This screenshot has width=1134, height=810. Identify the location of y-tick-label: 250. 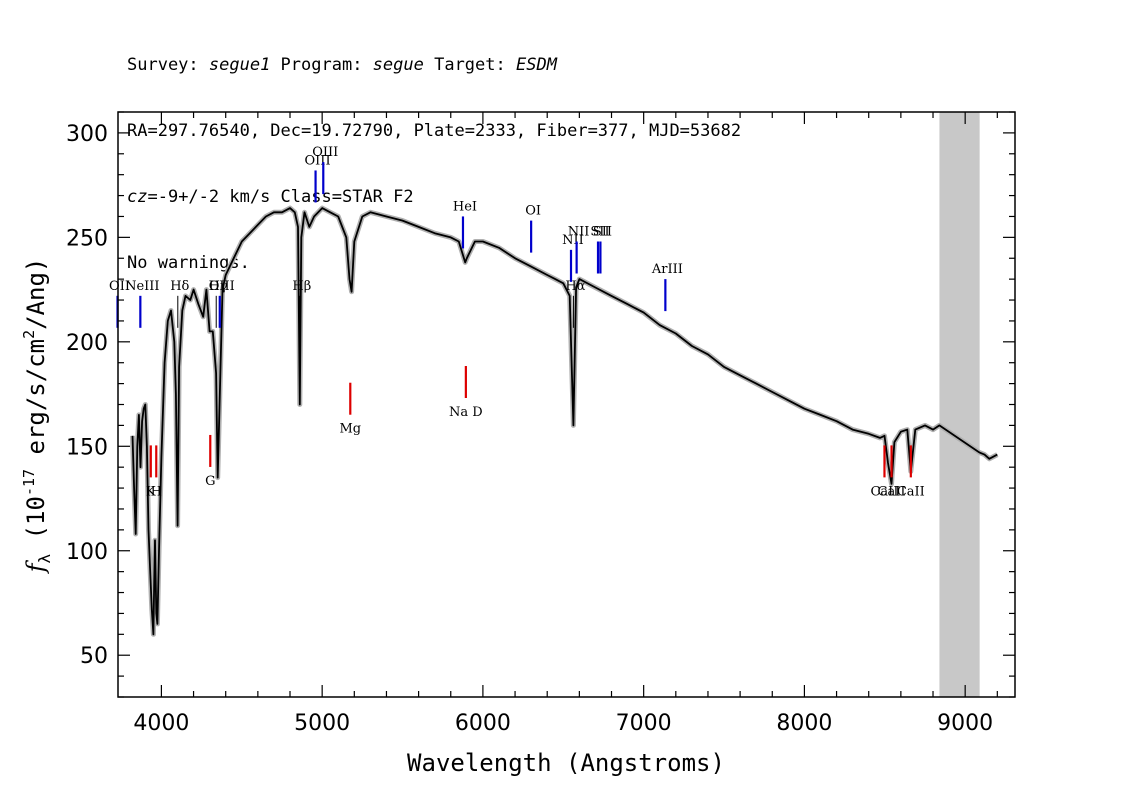
(87, 238).